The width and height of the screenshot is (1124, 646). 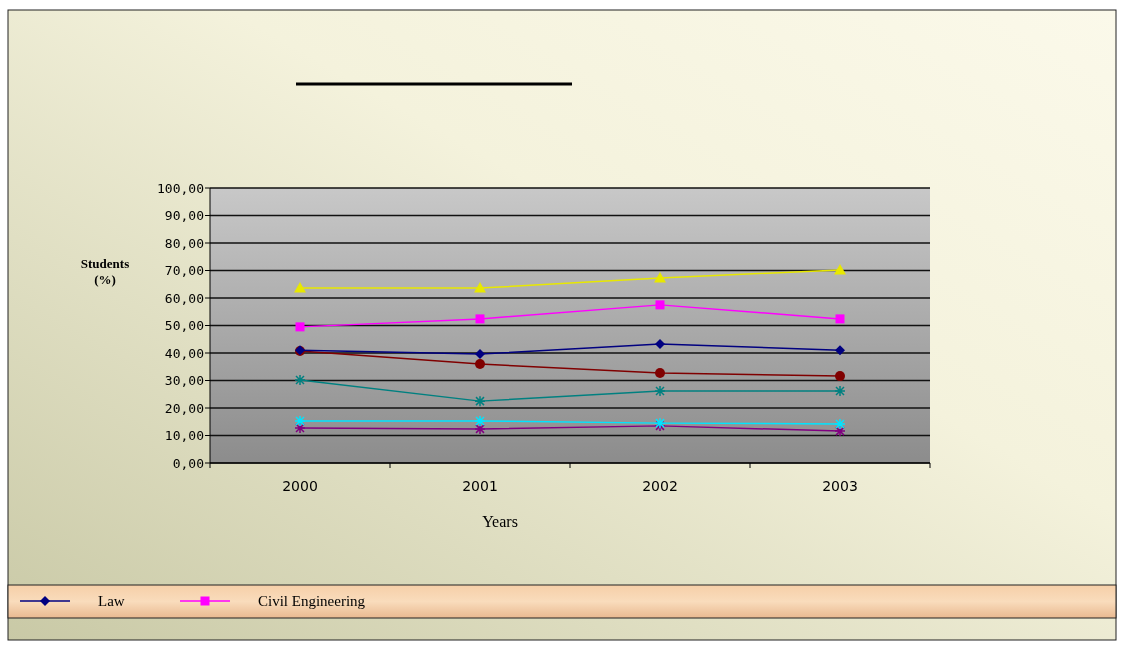 What do you see at coordinates (184, 408) in the screenshot?
I see `y-tick-label: 20,00` at bounding box center [184, 408].